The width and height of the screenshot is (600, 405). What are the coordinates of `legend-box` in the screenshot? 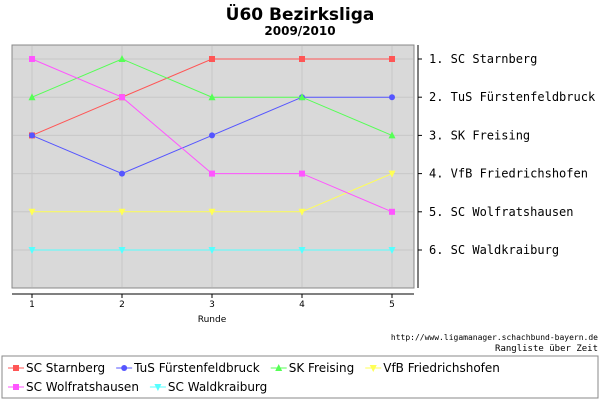 It's located at (300, 377).